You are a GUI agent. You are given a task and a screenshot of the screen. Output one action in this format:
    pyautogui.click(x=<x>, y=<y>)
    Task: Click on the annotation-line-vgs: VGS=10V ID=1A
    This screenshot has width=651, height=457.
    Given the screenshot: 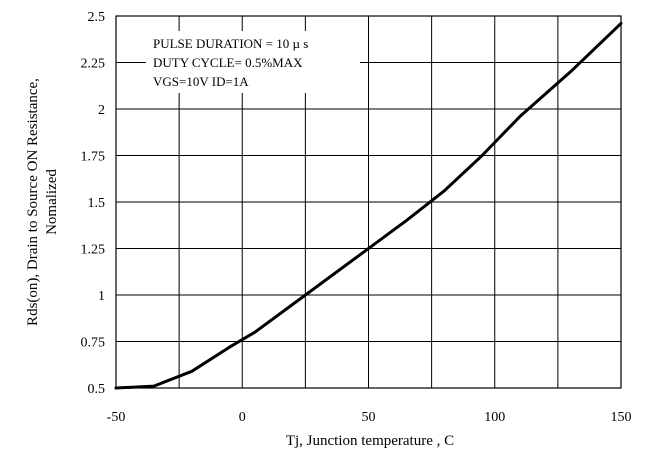 What is the action you would take?
    pyautogui.click(x=201, y=81)
    